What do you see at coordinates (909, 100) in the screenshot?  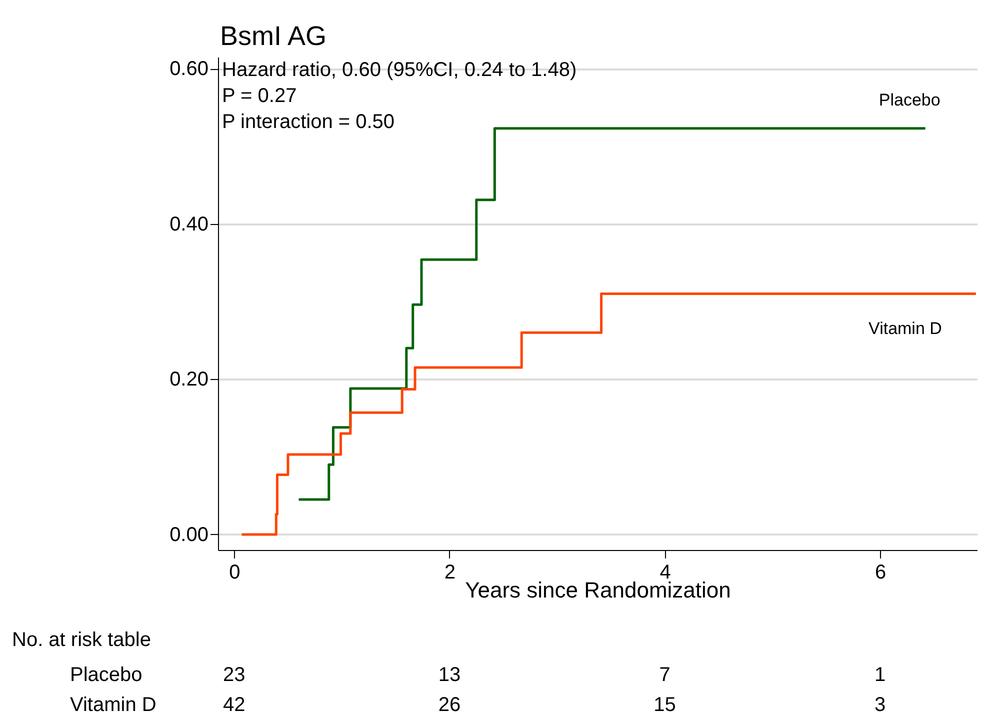 I see `series-label: Placebo` at bounding box center [909, 100].